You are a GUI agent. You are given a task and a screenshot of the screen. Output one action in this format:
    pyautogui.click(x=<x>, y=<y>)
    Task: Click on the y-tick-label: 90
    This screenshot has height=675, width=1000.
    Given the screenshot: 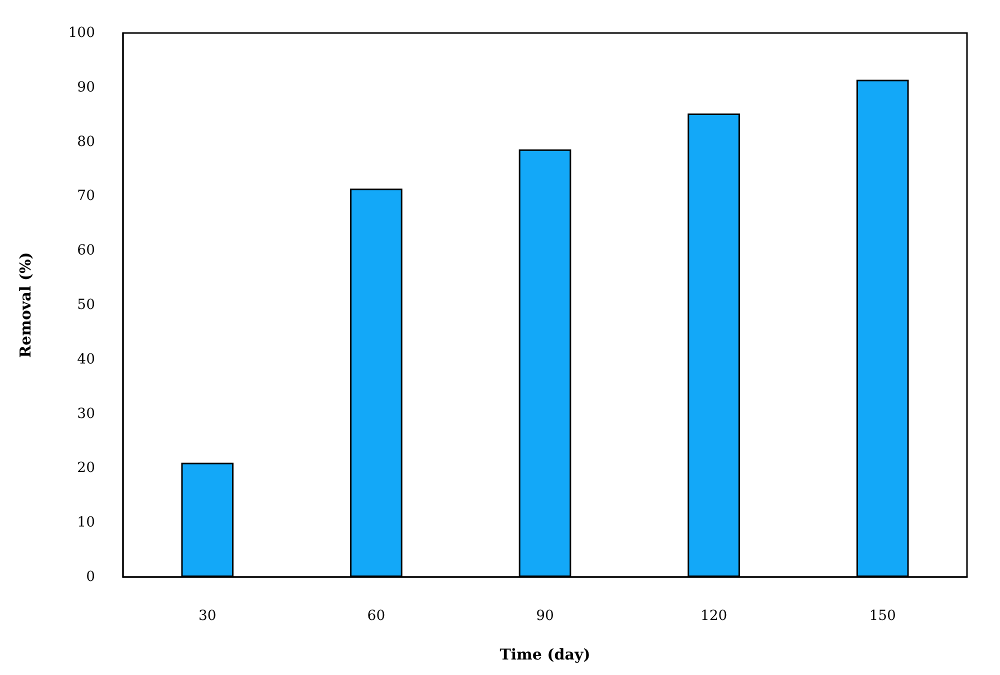 What is the action you would take?
    pyautogui.click(x=86, y=87)
    